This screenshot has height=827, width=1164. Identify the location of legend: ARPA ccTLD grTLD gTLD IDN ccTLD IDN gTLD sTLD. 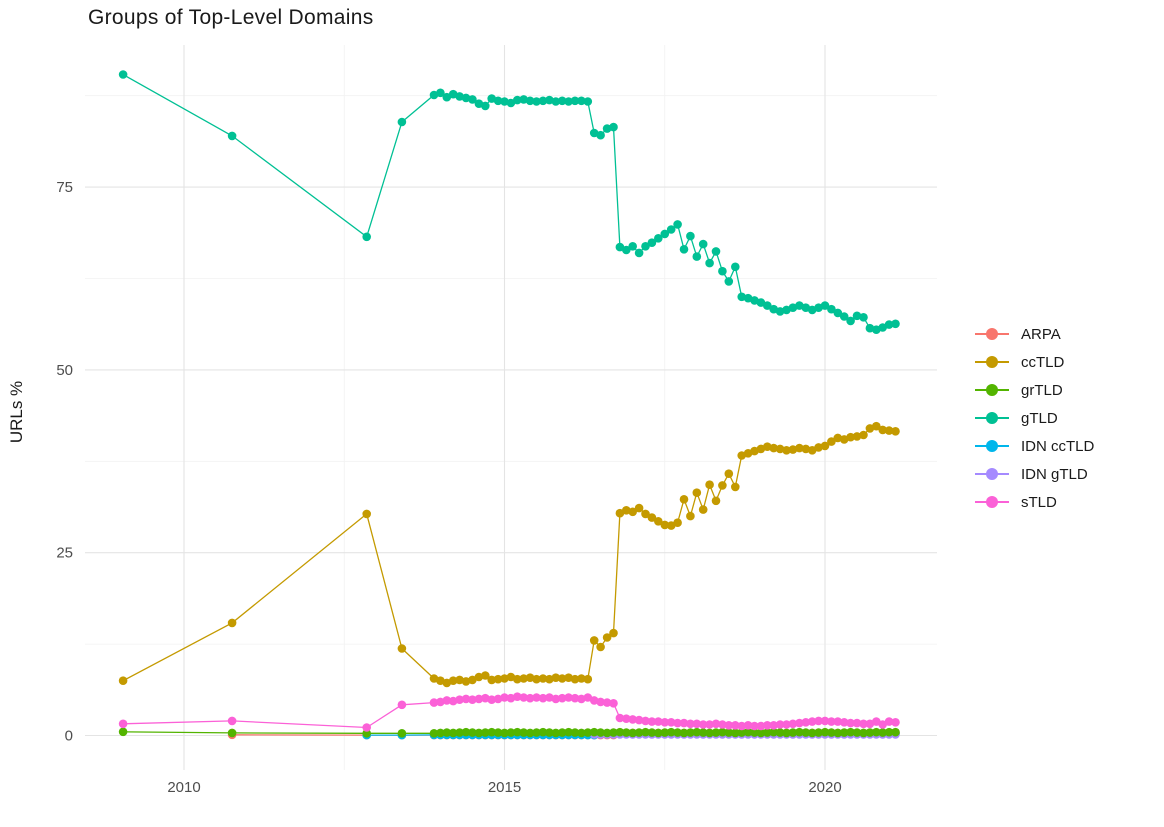
(1034, 418).